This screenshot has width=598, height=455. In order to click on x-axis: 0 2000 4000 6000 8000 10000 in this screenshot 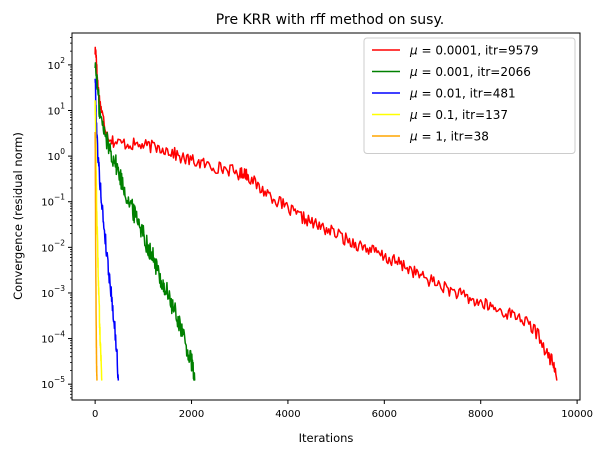, I will do `click(342, 410)`.